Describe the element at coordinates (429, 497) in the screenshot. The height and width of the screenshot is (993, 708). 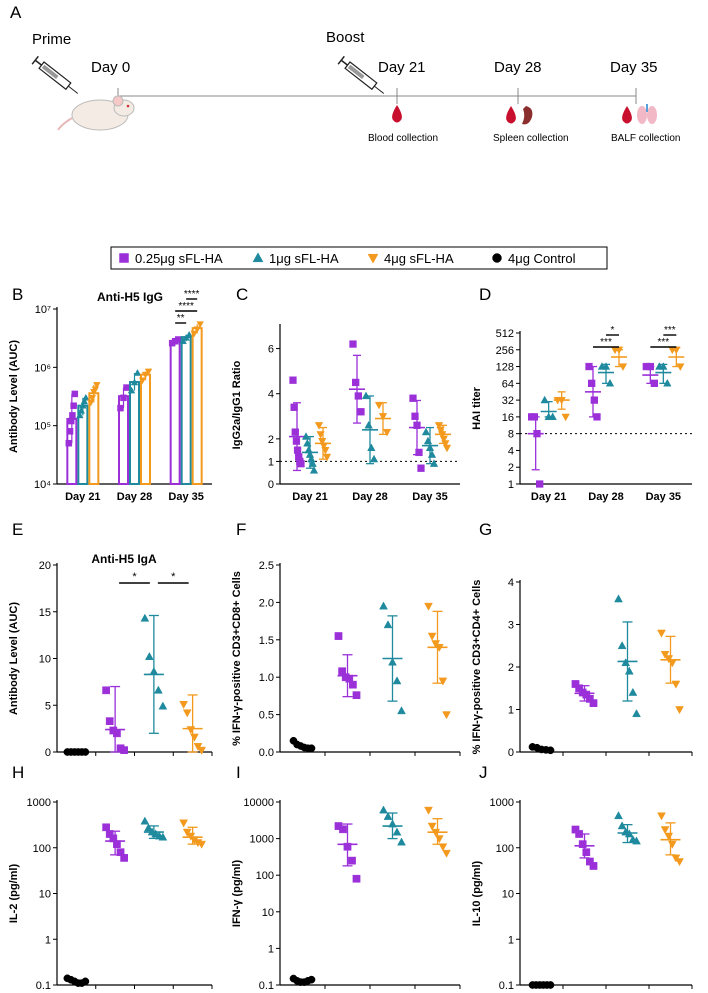
I see `x-tick-label: Day 35` at that location.